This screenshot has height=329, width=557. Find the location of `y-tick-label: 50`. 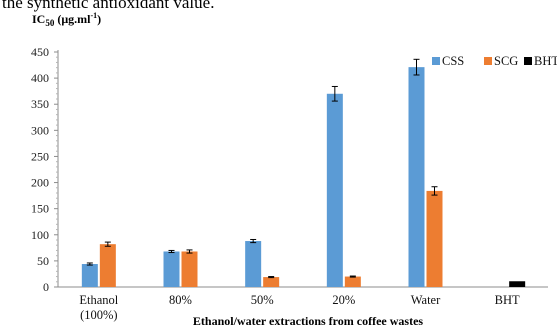

y-tick-label: 50 is located at coordinates (43, 261).